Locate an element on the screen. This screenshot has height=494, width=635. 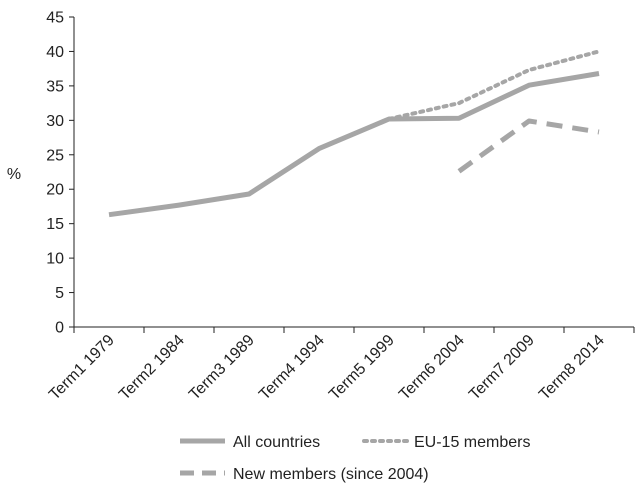
legend-label-new-members: New members (since 2004) is located at coordinates (331, 474).